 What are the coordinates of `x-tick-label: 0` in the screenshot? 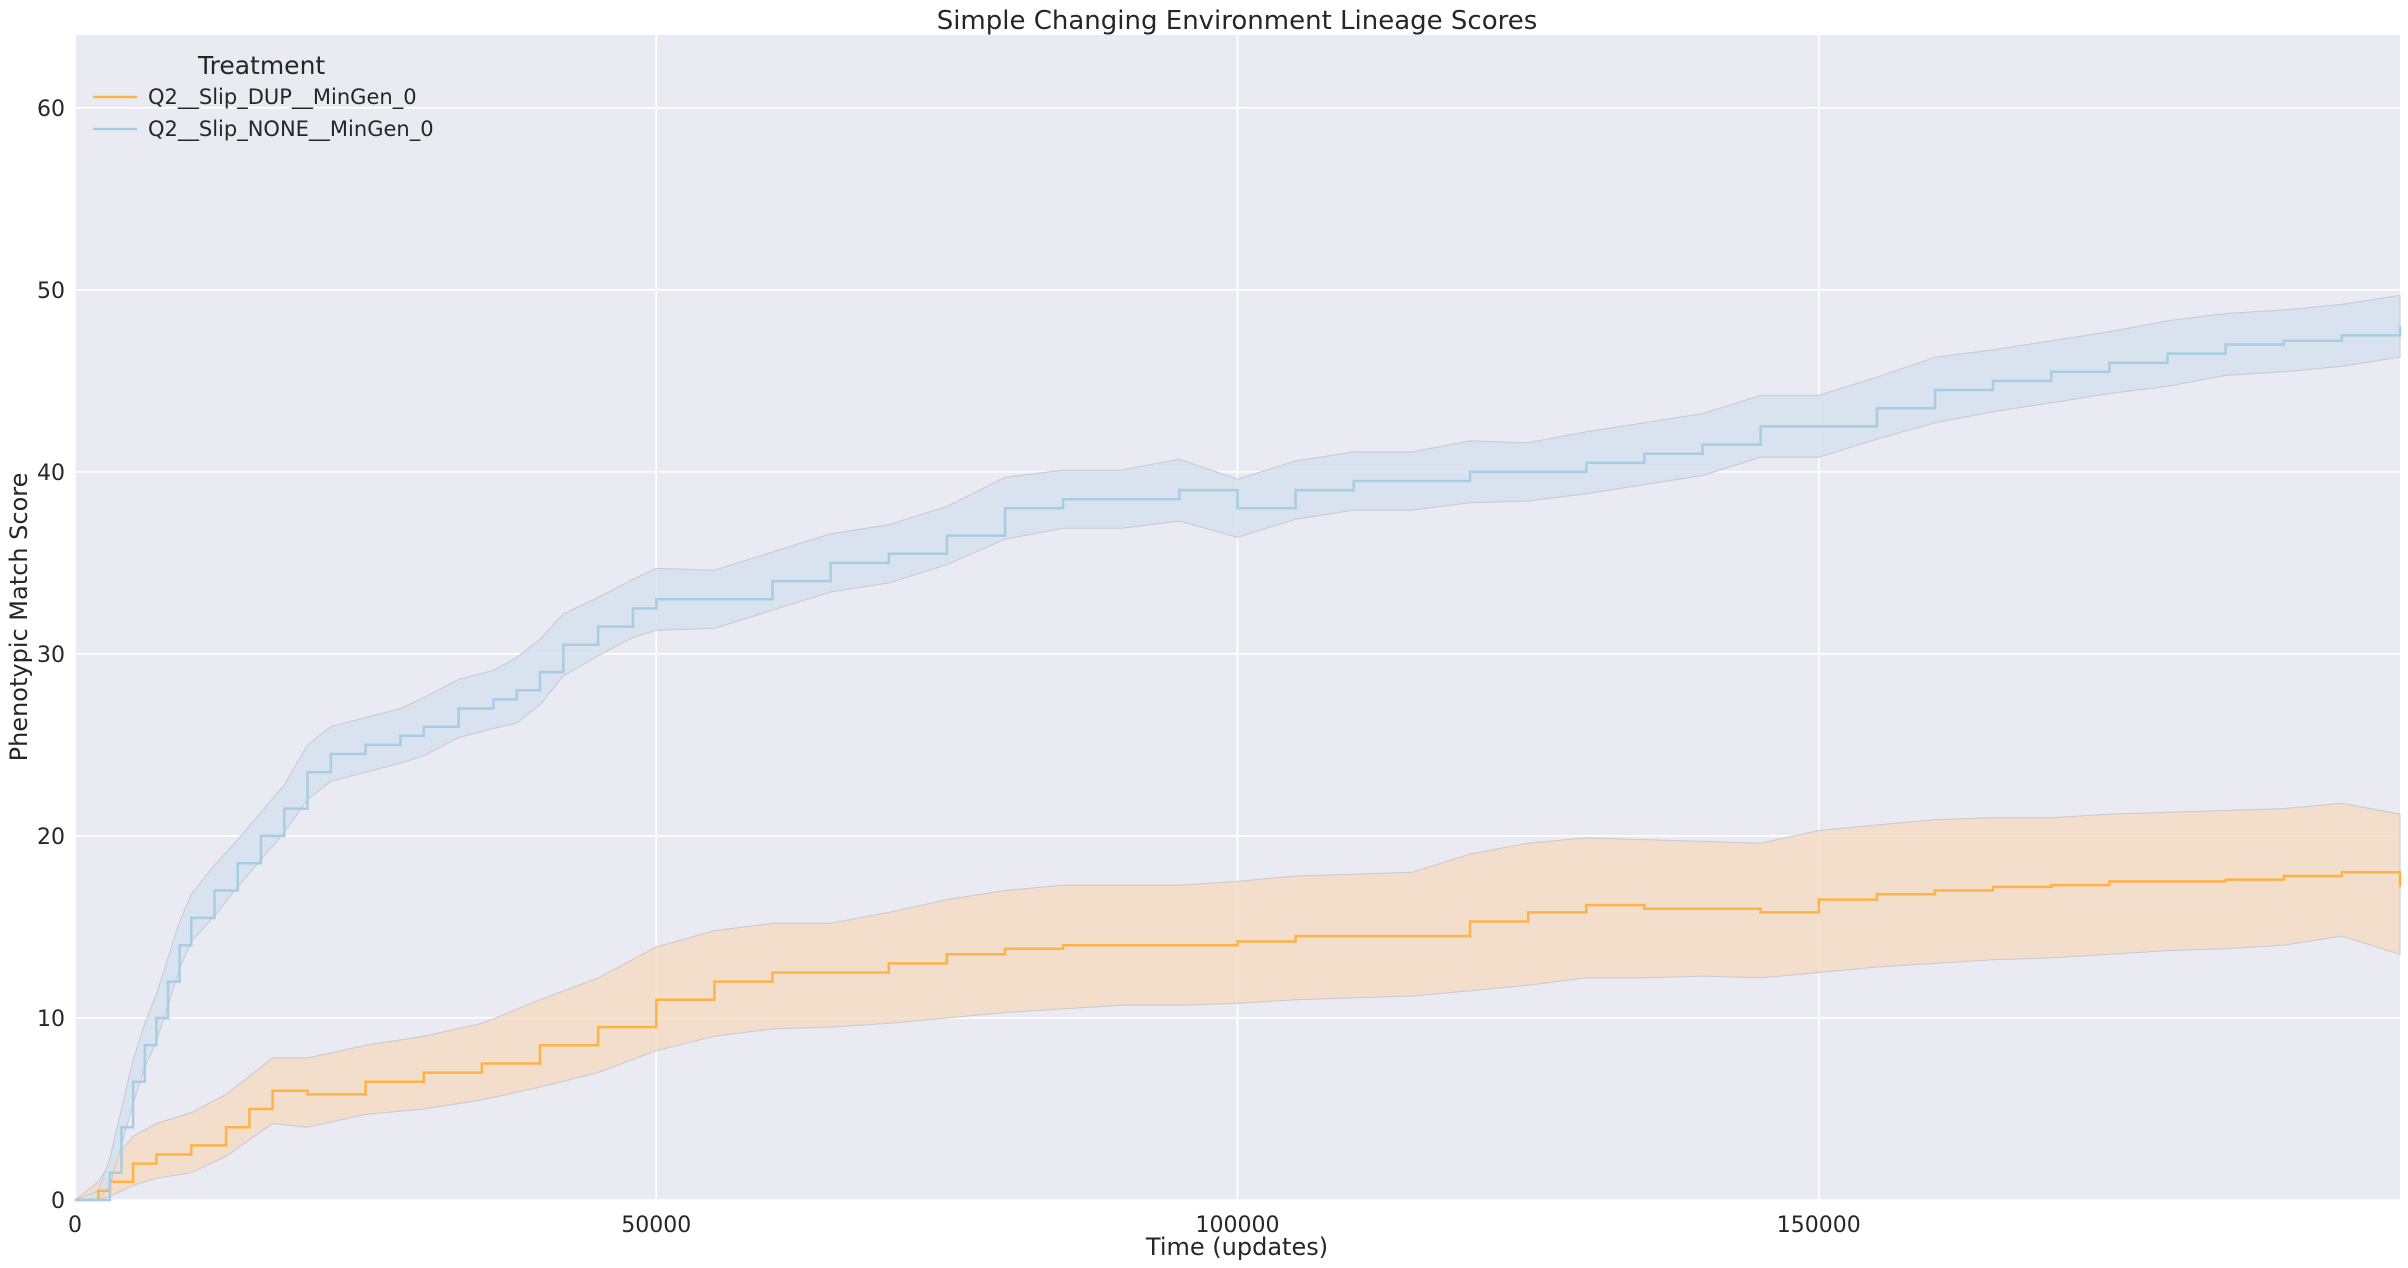 It's located at (75, 1225).